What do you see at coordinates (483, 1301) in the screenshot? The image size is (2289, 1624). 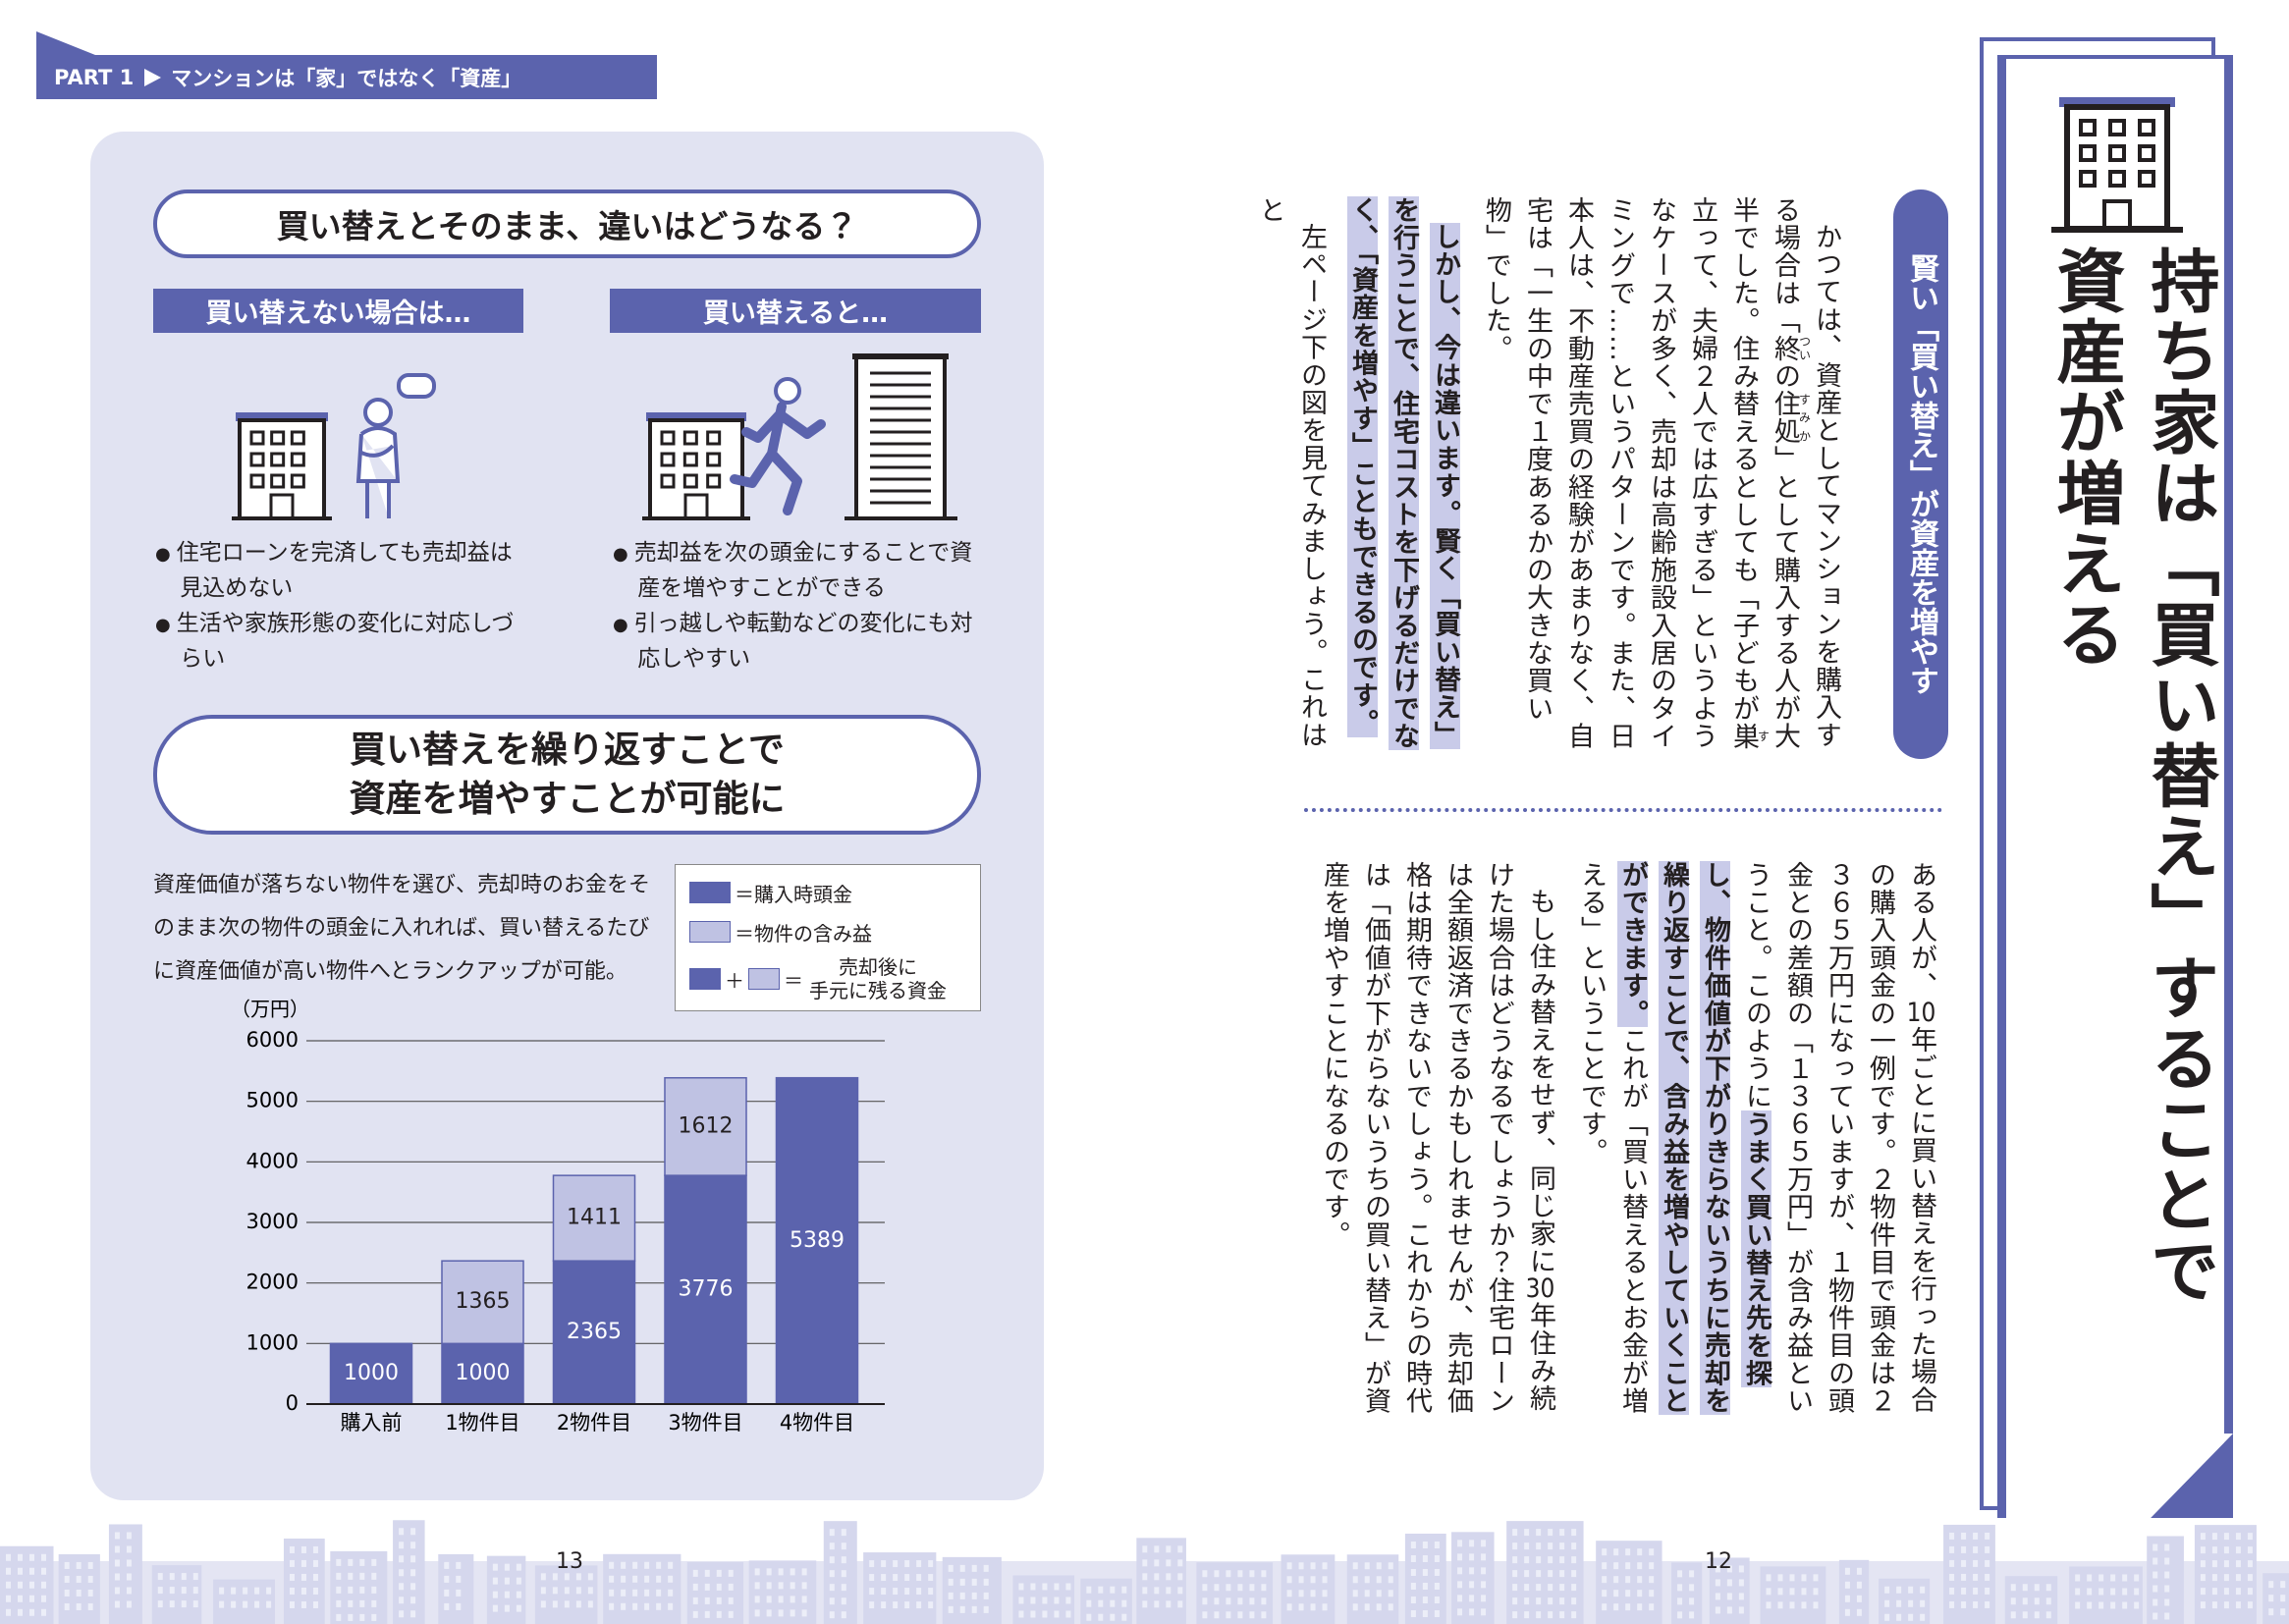 I see `value-label: 1365` at bounding box center [483, 1301].